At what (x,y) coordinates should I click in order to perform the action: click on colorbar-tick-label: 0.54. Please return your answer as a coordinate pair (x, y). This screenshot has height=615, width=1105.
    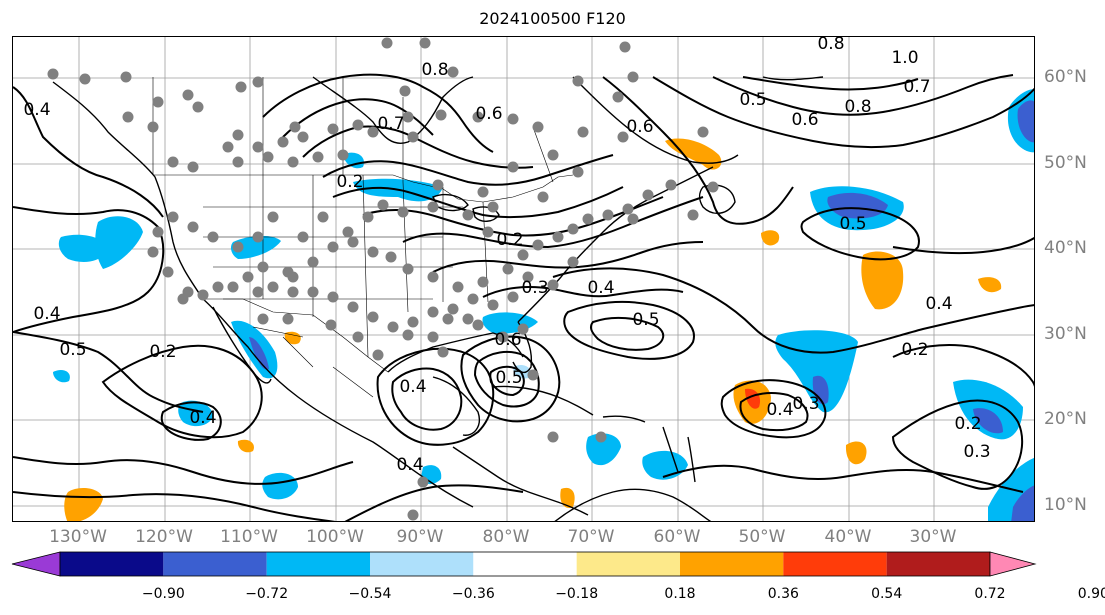
    Looking at the image, I should click on (887, 594).